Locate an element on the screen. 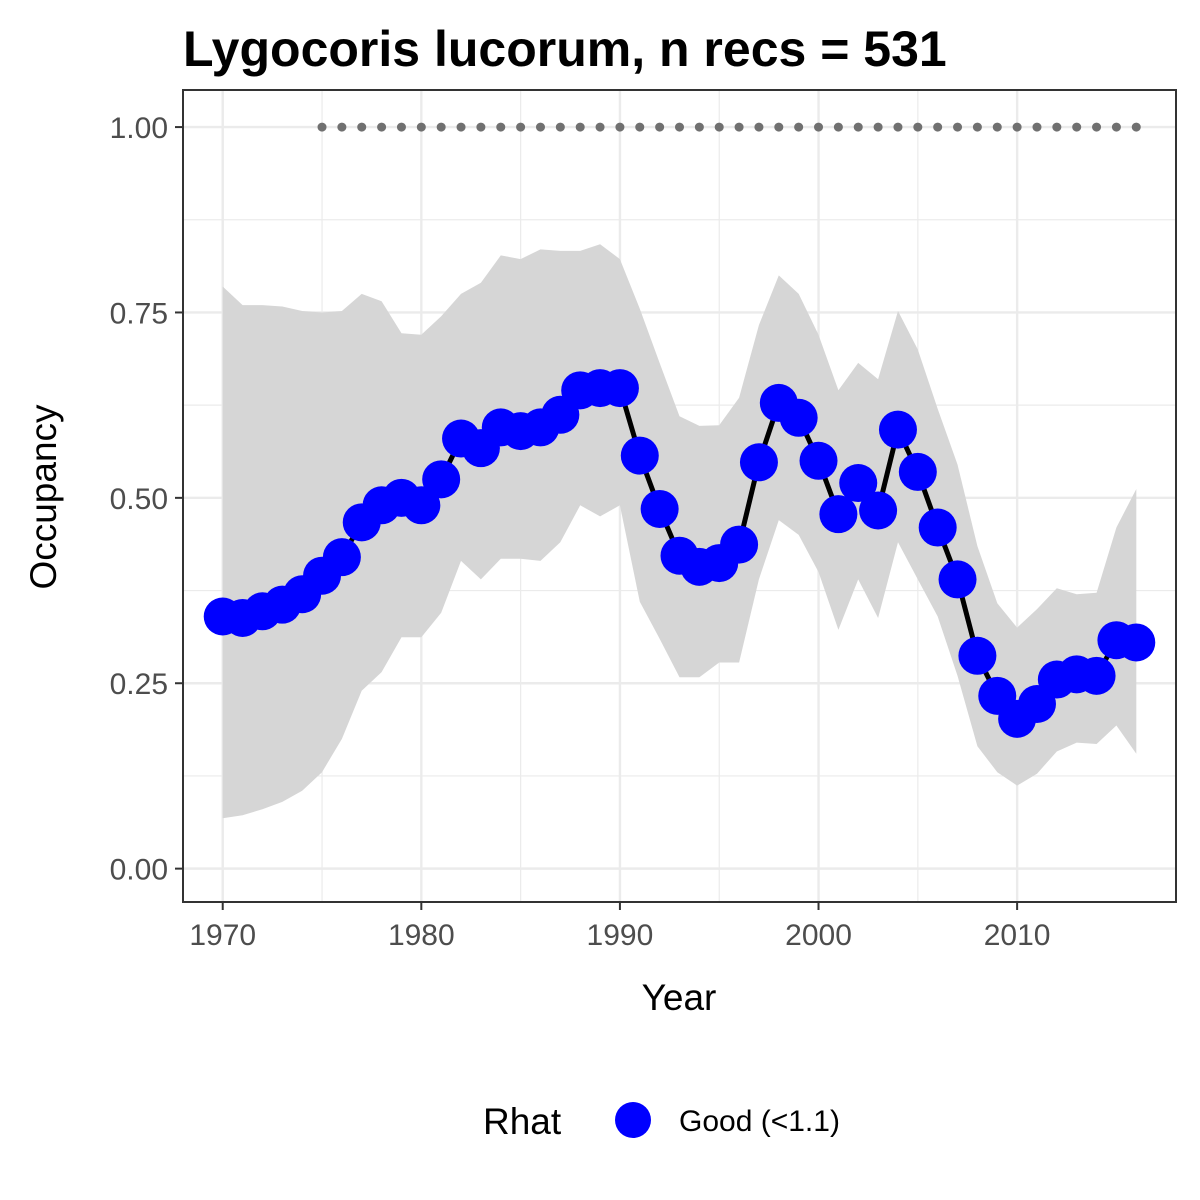 Image resolution: width=1200 pixels, height=1200 pixels. legend-label: Good (<1.1) is located at coordinates (759, 1121).